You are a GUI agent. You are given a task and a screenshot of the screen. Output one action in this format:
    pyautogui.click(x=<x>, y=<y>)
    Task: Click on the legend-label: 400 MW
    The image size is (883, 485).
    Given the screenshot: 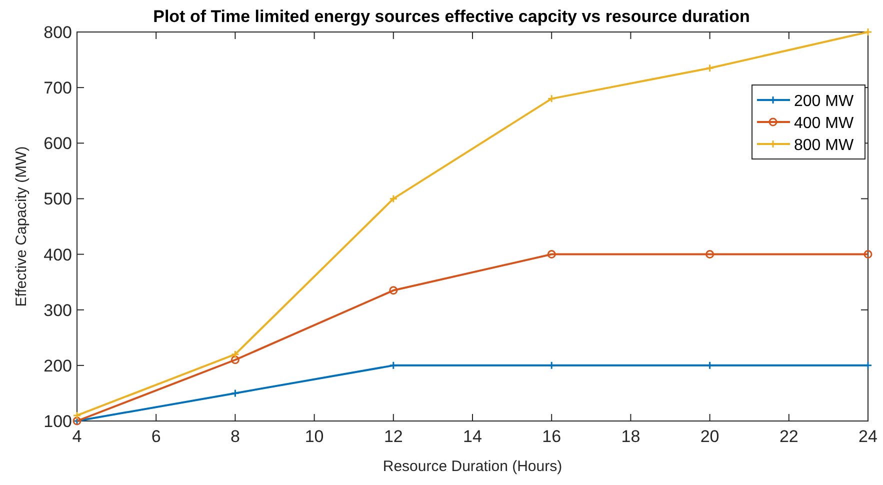 What is the action you would take?
    pyautogui.click(x=824, y=123)
    